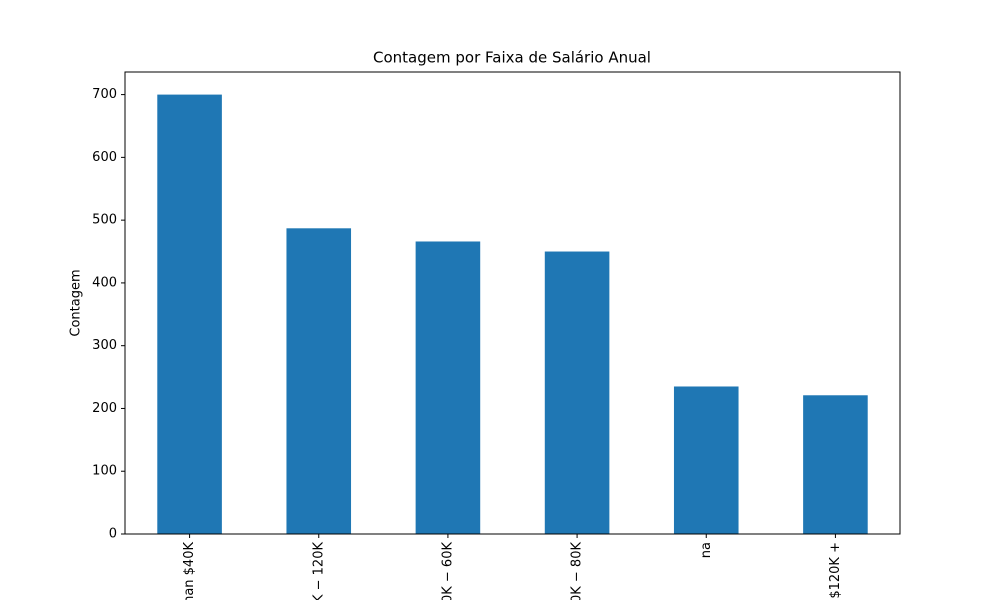 Image resolution: width=1000 pixels, height=600 pixels. Describe the element at coordinates (835, 570) in the screenshot. I see `x-tick-label: $120K +` at that location.